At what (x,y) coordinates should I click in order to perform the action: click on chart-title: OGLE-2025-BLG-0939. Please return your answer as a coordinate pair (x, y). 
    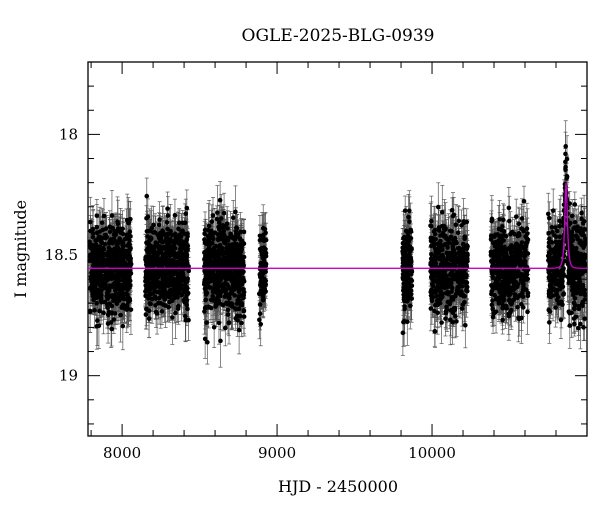
    Looking at the image, I should click on (338, 36).